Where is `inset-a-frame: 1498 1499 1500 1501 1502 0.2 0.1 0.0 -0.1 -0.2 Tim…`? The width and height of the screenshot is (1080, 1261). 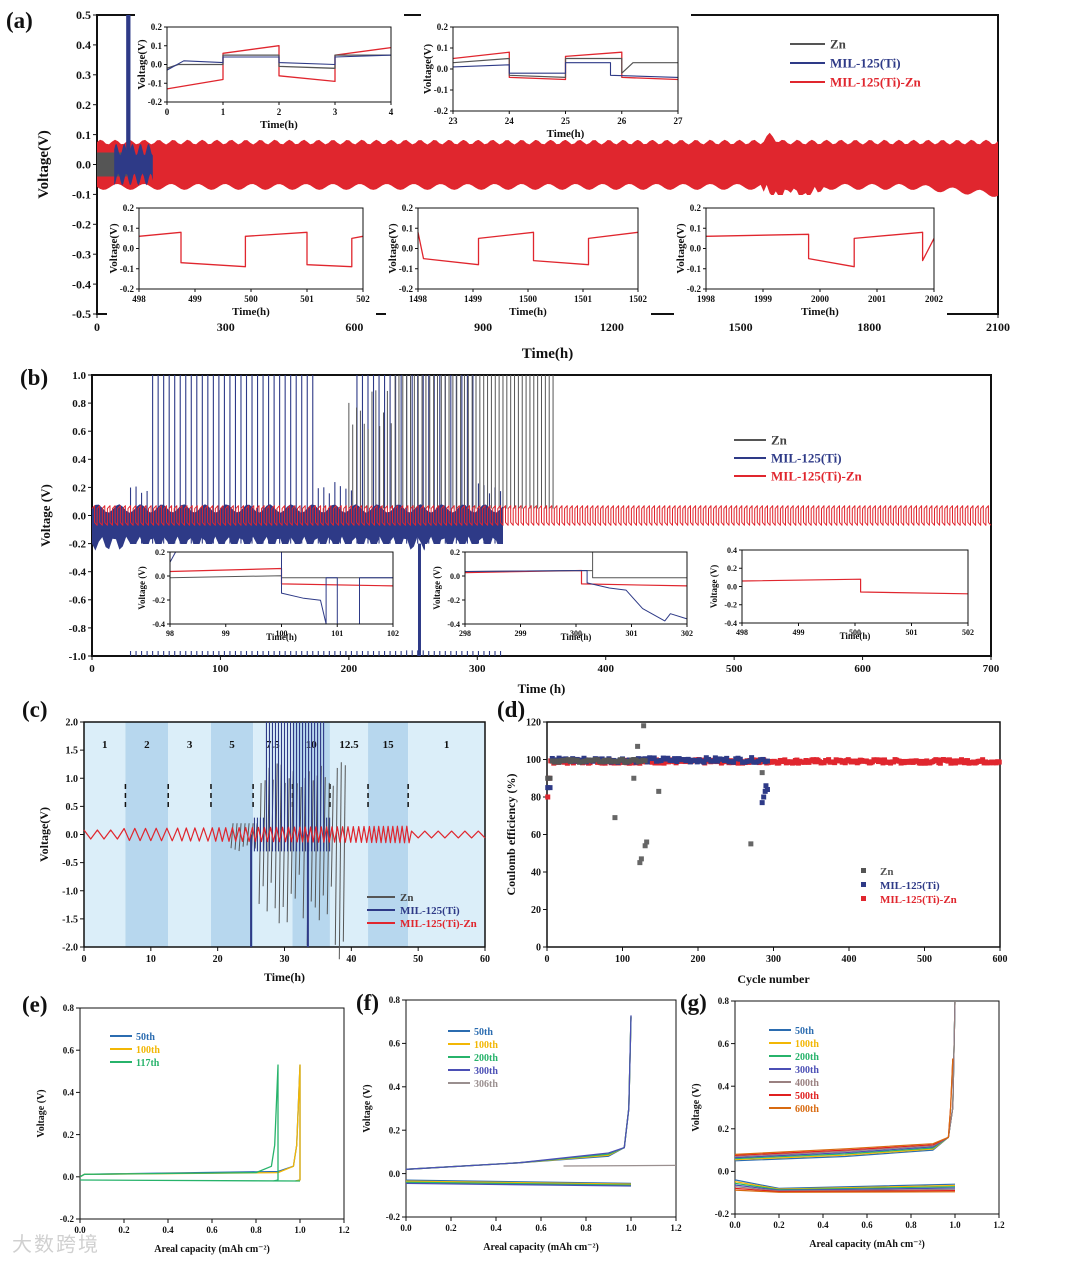 inset-a-frame: 1498 1499 1500 1501 1502 0.2 0.1 0.0 -0.1 -0.2 Tim… is located at coordinates (517, 260).